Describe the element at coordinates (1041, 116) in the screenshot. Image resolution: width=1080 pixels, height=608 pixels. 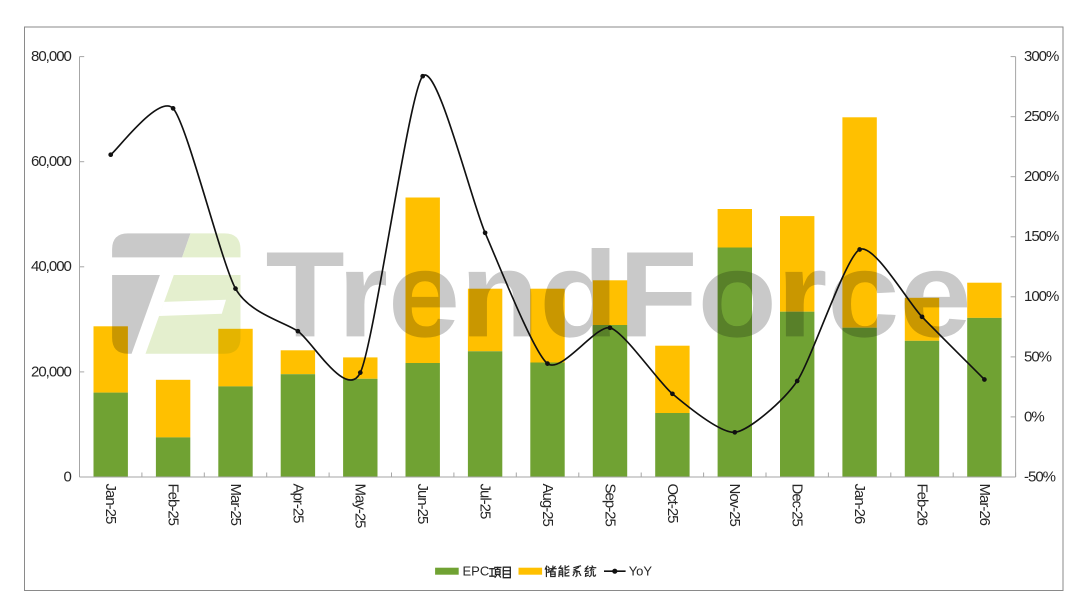
I see `svg-text: 250%` at that location.